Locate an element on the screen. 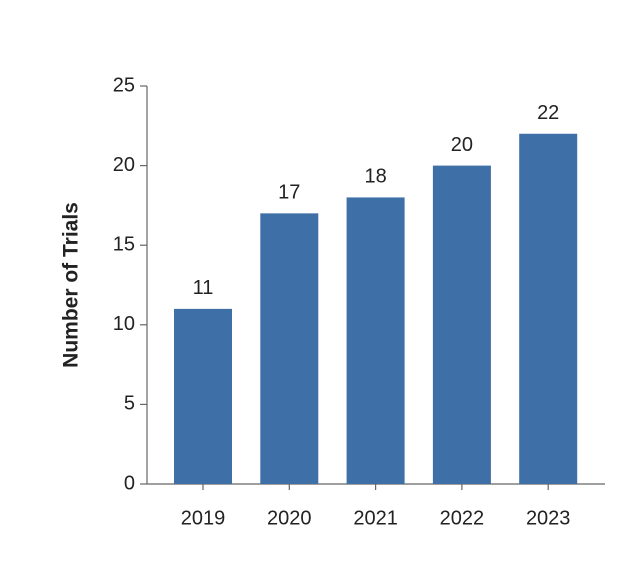 Image resolution: width=640 pixels, height=562 pixels. x-tick-label: 2020 is located at coordinates (289, 518).